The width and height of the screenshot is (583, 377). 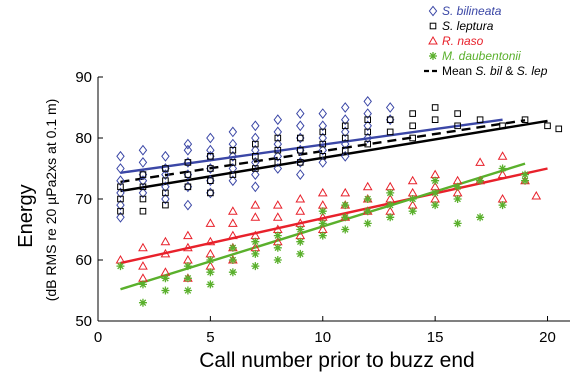 What do you see at coordinates (435, 337) in the screenshot?
I see `x-tick-label: 15` at bounding box center [435, 337].